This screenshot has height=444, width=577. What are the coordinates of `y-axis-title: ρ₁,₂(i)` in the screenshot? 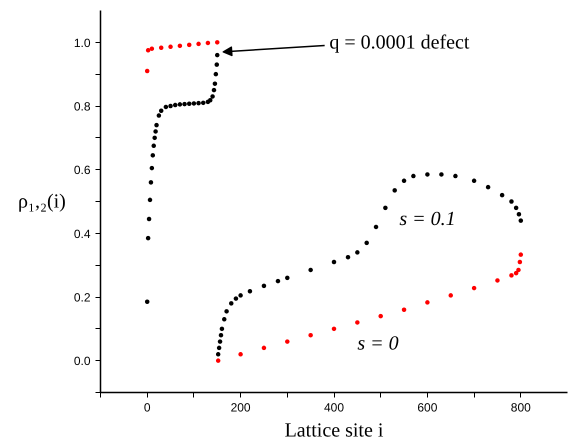 It's located at (42, 201).